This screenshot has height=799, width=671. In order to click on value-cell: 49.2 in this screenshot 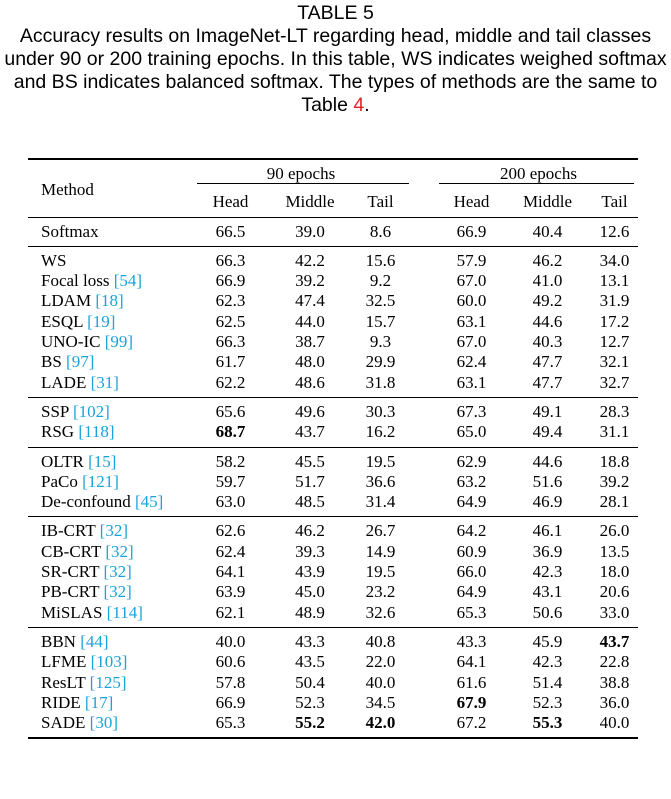, I will do `click(547, 301)`.